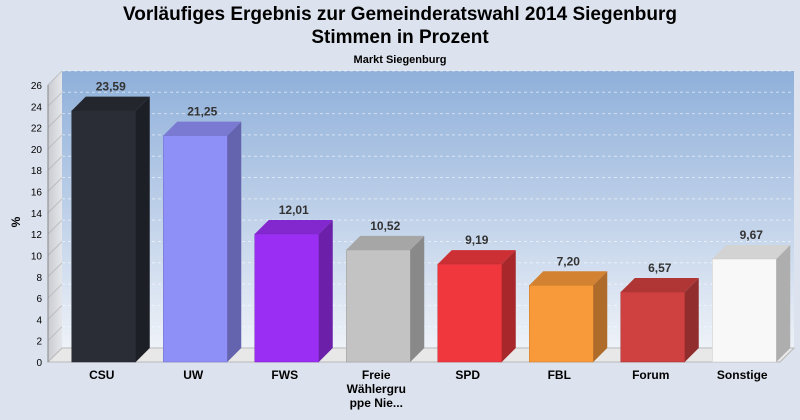 This screenshot has height=420, width=800. I want to click on data-label: 9,19, so click(477, 240).